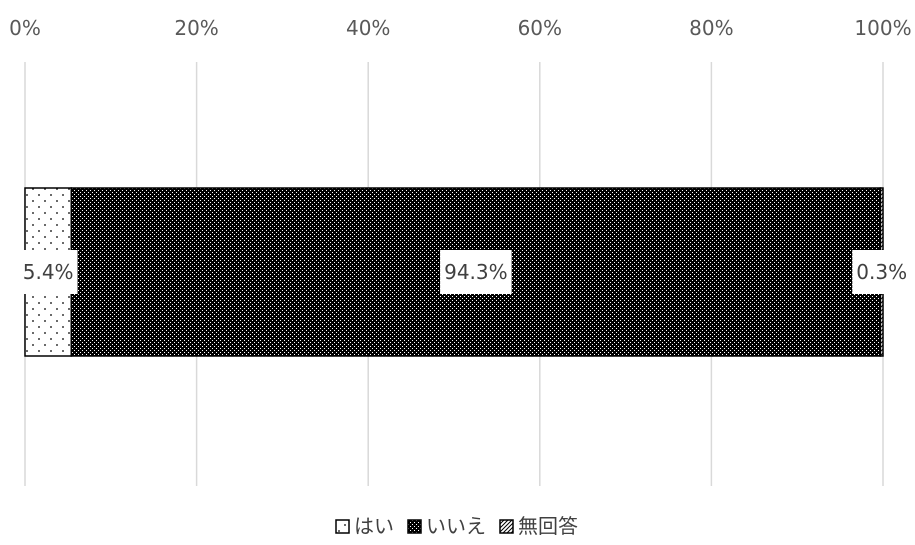  Describe the element at coordinates (540, 28) in the screenshot. I see `x-tick-label: 60%` at that location.